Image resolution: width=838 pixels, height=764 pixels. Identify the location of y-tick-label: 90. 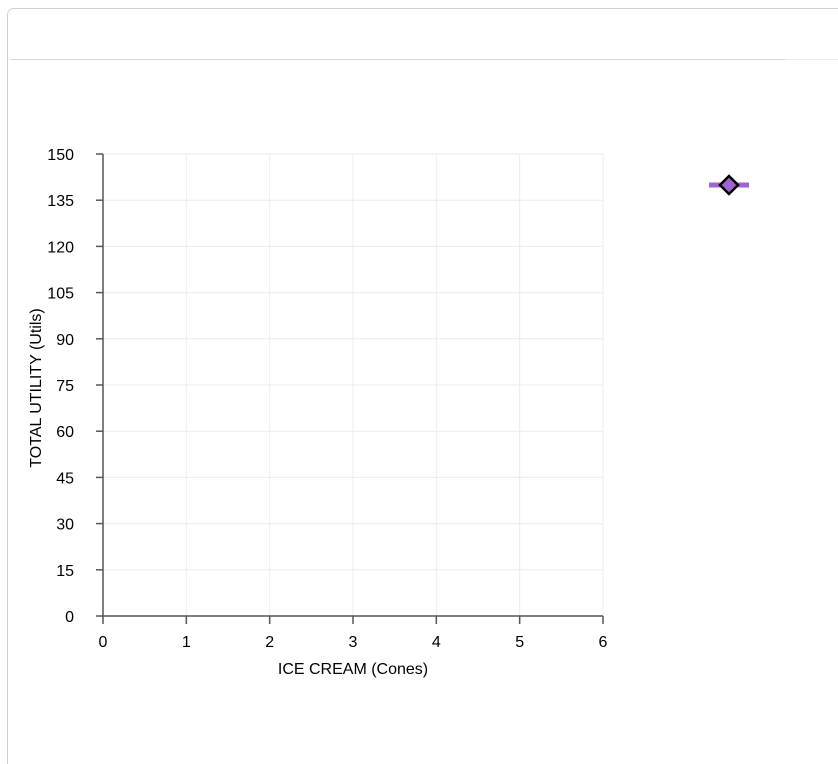
(65, 340).